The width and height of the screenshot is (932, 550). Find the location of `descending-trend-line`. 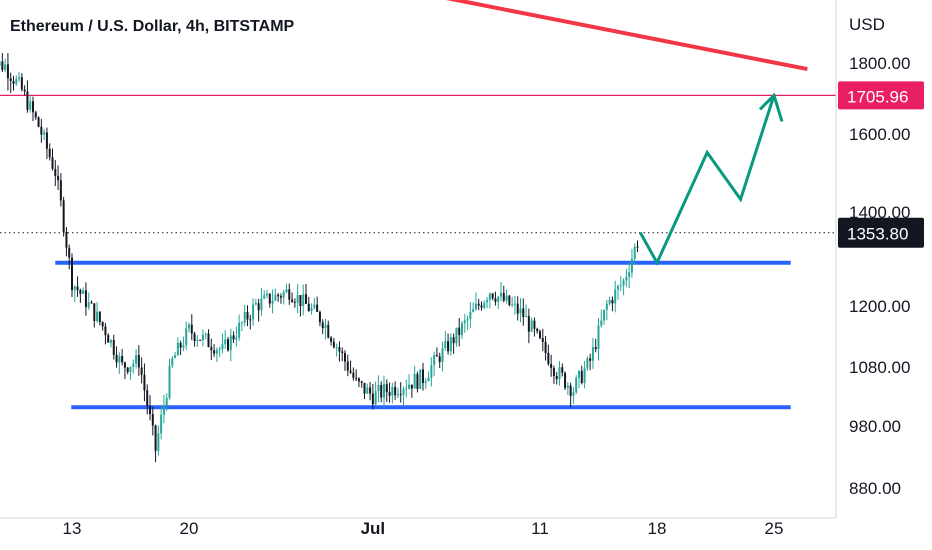

descending-trend-line is located at coordinates (573, 36).